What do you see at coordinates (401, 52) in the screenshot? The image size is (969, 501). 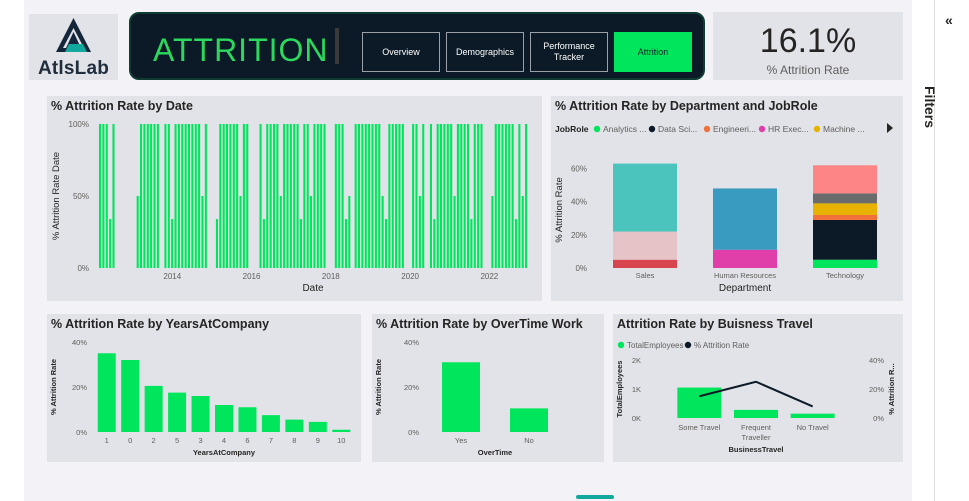 I see `nav-button-overview: Overview` at bounding box center [401, 52].